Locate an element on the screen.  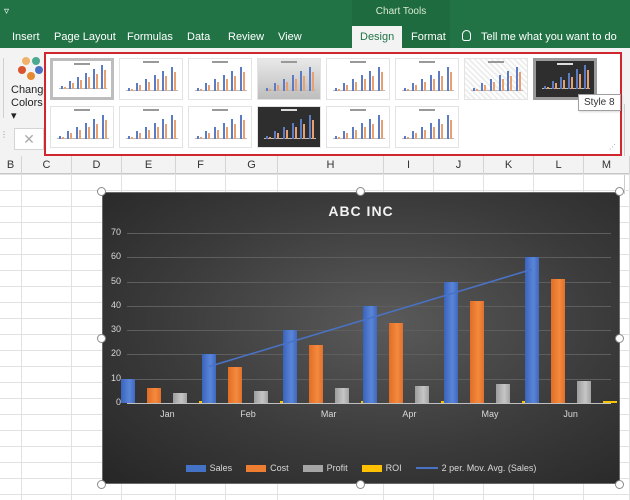
resize-handle-top-right is located at coordinates (619, 191).